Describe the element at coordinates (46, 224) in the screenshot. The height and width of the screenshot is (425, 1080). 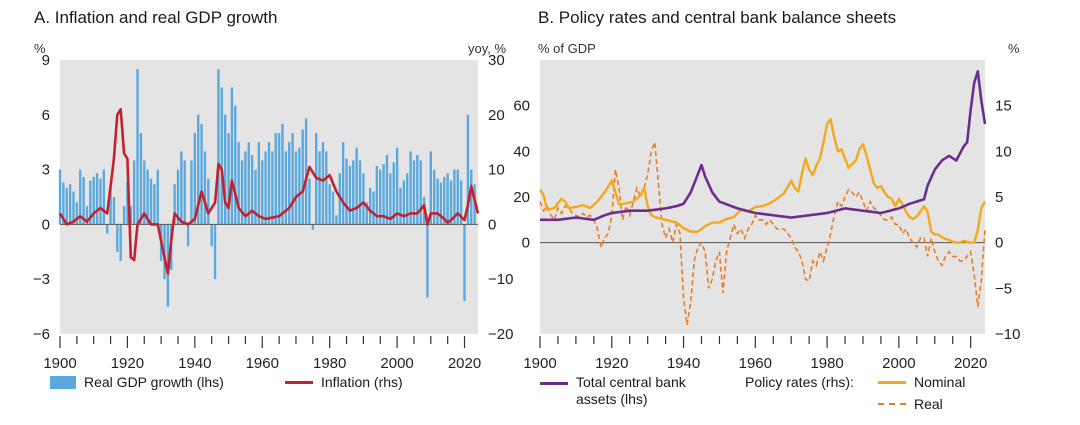
I see `panel-a-left-tick-label: 0` at that location.